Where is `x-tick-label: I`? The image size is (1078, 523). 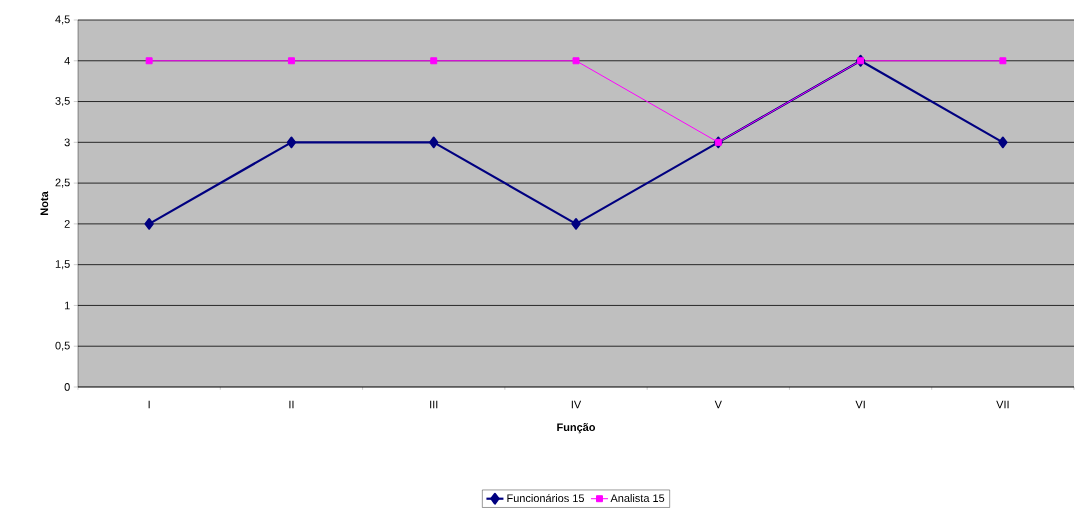
x-tick-label: I is located at coordinates (149, 404).